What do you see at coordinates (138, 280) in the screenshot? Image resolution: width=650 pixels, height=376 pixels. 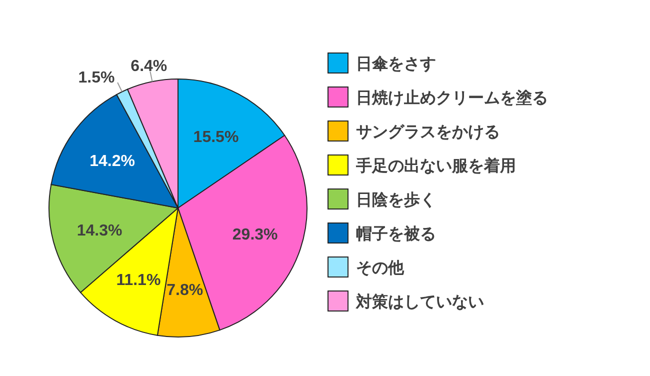 I see `data-label: 11.1%` at bounding box center [138, 280].